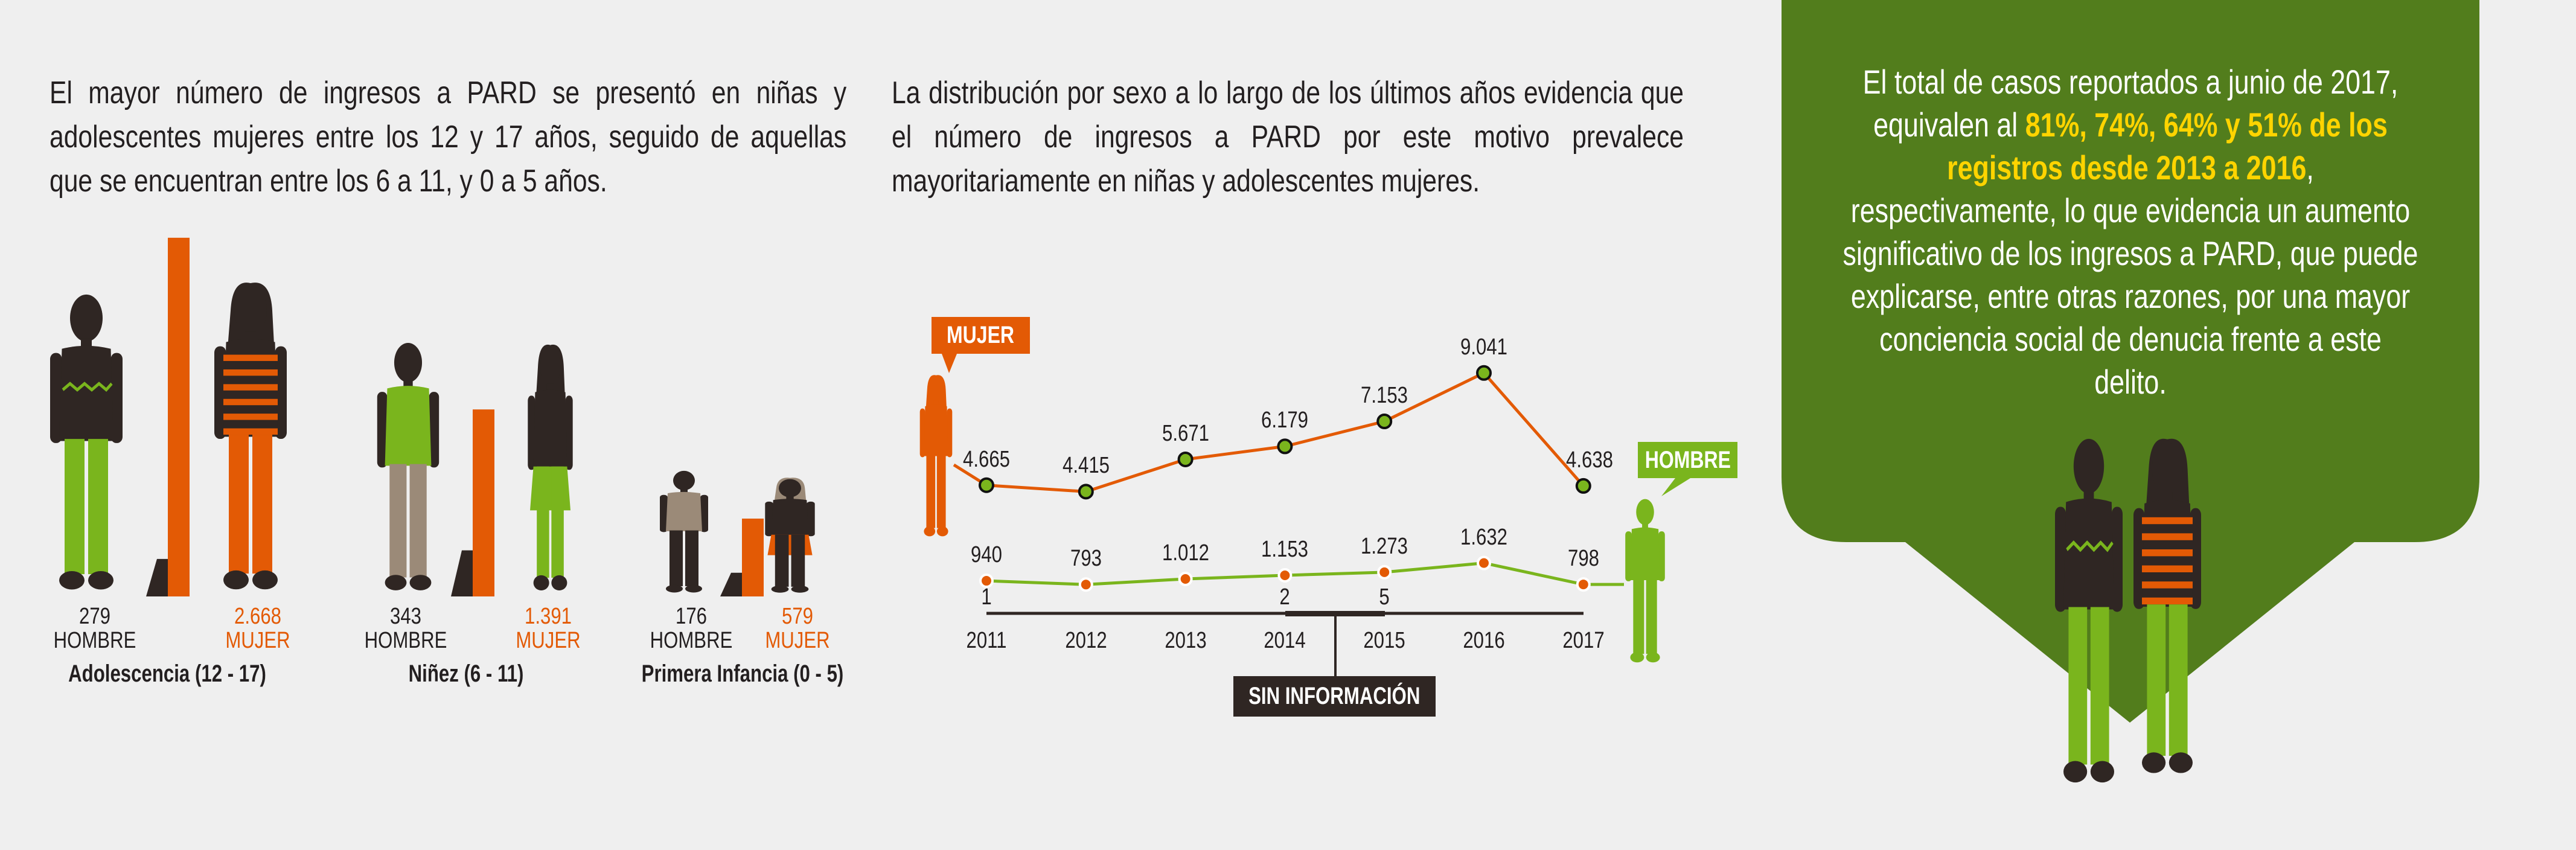 This screenshot has width=2576, height=850. What do you see at coordinates (1484, 562) in the screenshot?
I see `hombre-point` at bounding box center [1484, 562].